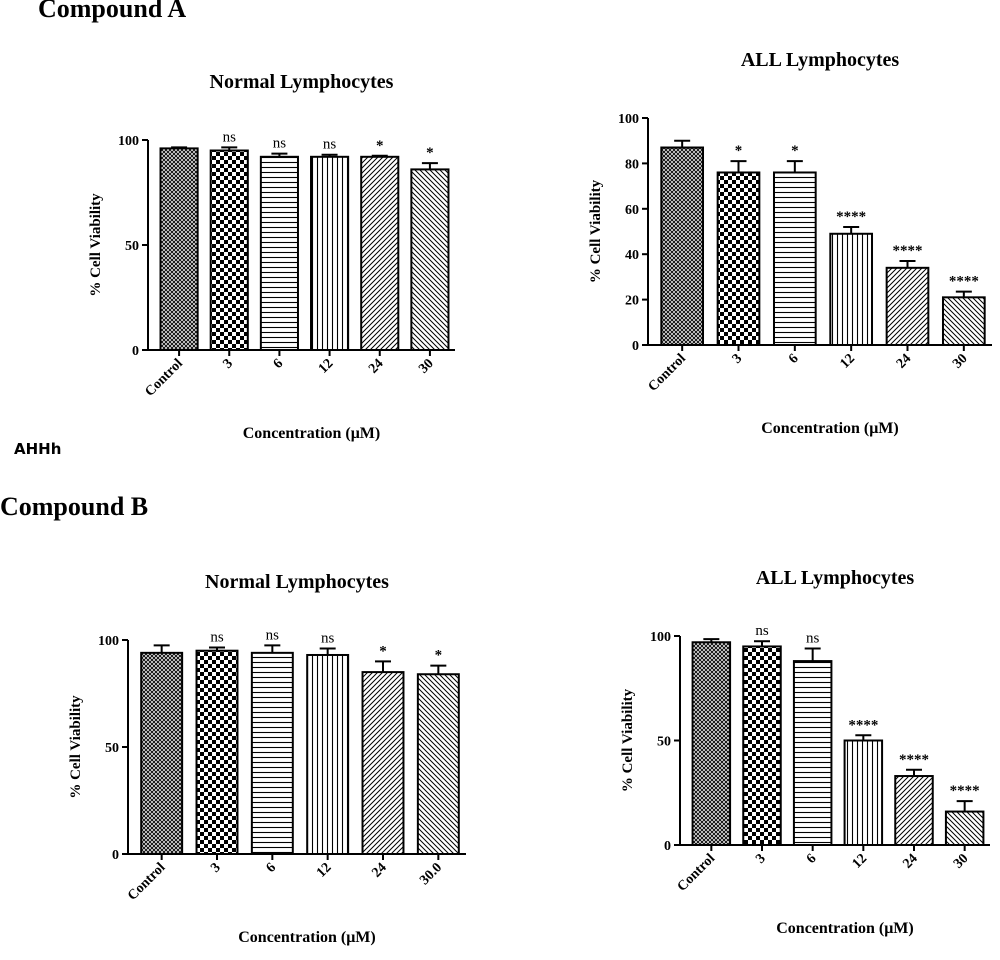 The width and height of the screenshot is (1000, 960). I want to click on y-tick-label: 40, so click(632, 255).